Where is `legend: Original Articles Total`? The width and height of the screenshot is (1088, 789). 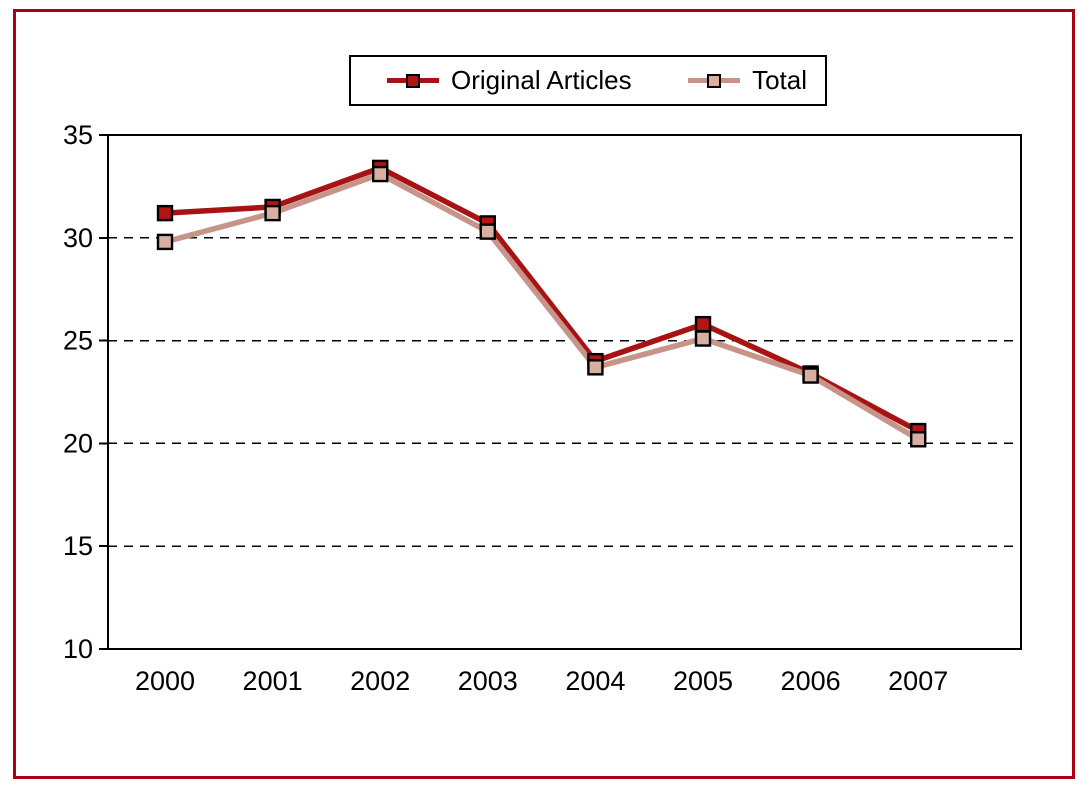
legend: Original Articles Total is located at coordinates (588, 80).